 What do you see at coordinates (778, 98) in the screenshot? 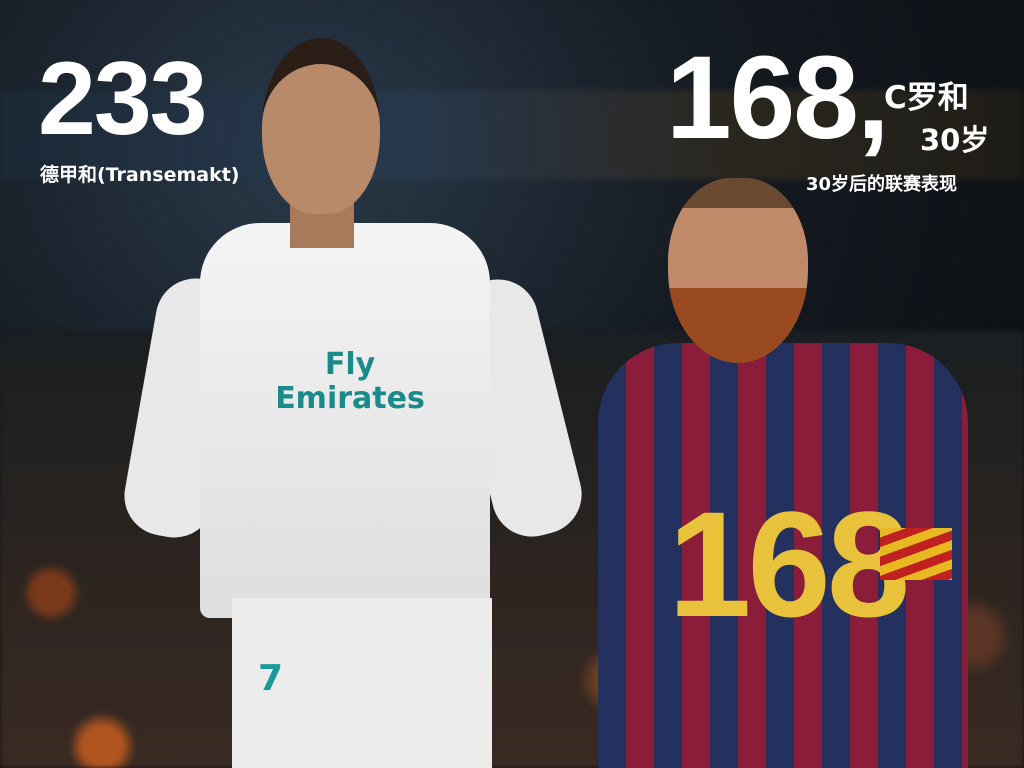
I see `right-stat-number: 168,` at bounding box center [778, 98].